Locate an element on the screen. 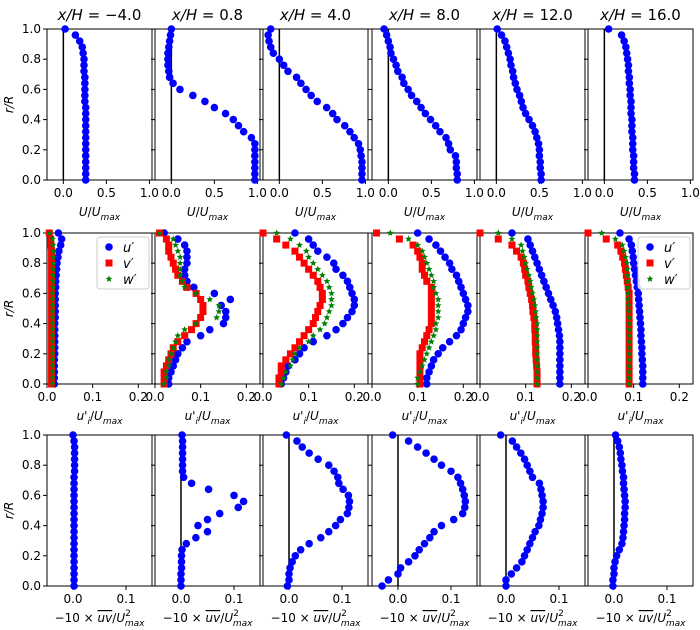  y-axis-label: r/R is located at coordinates (9, 104).